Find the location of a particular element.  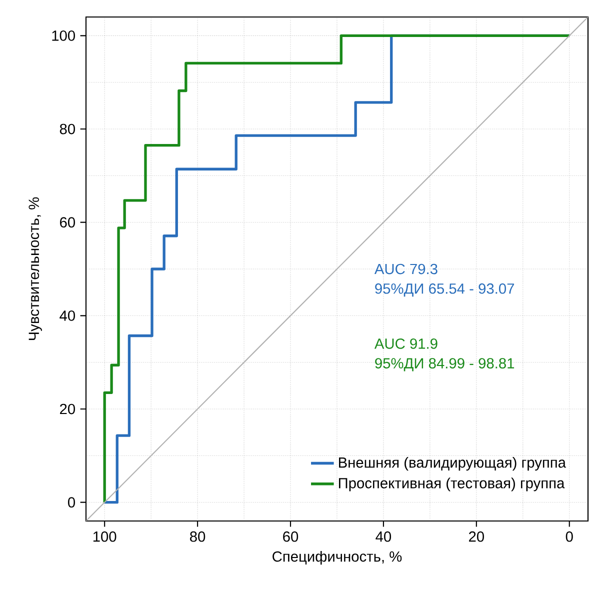

y-tick-label: 40 is located at coordinates (67, 315).